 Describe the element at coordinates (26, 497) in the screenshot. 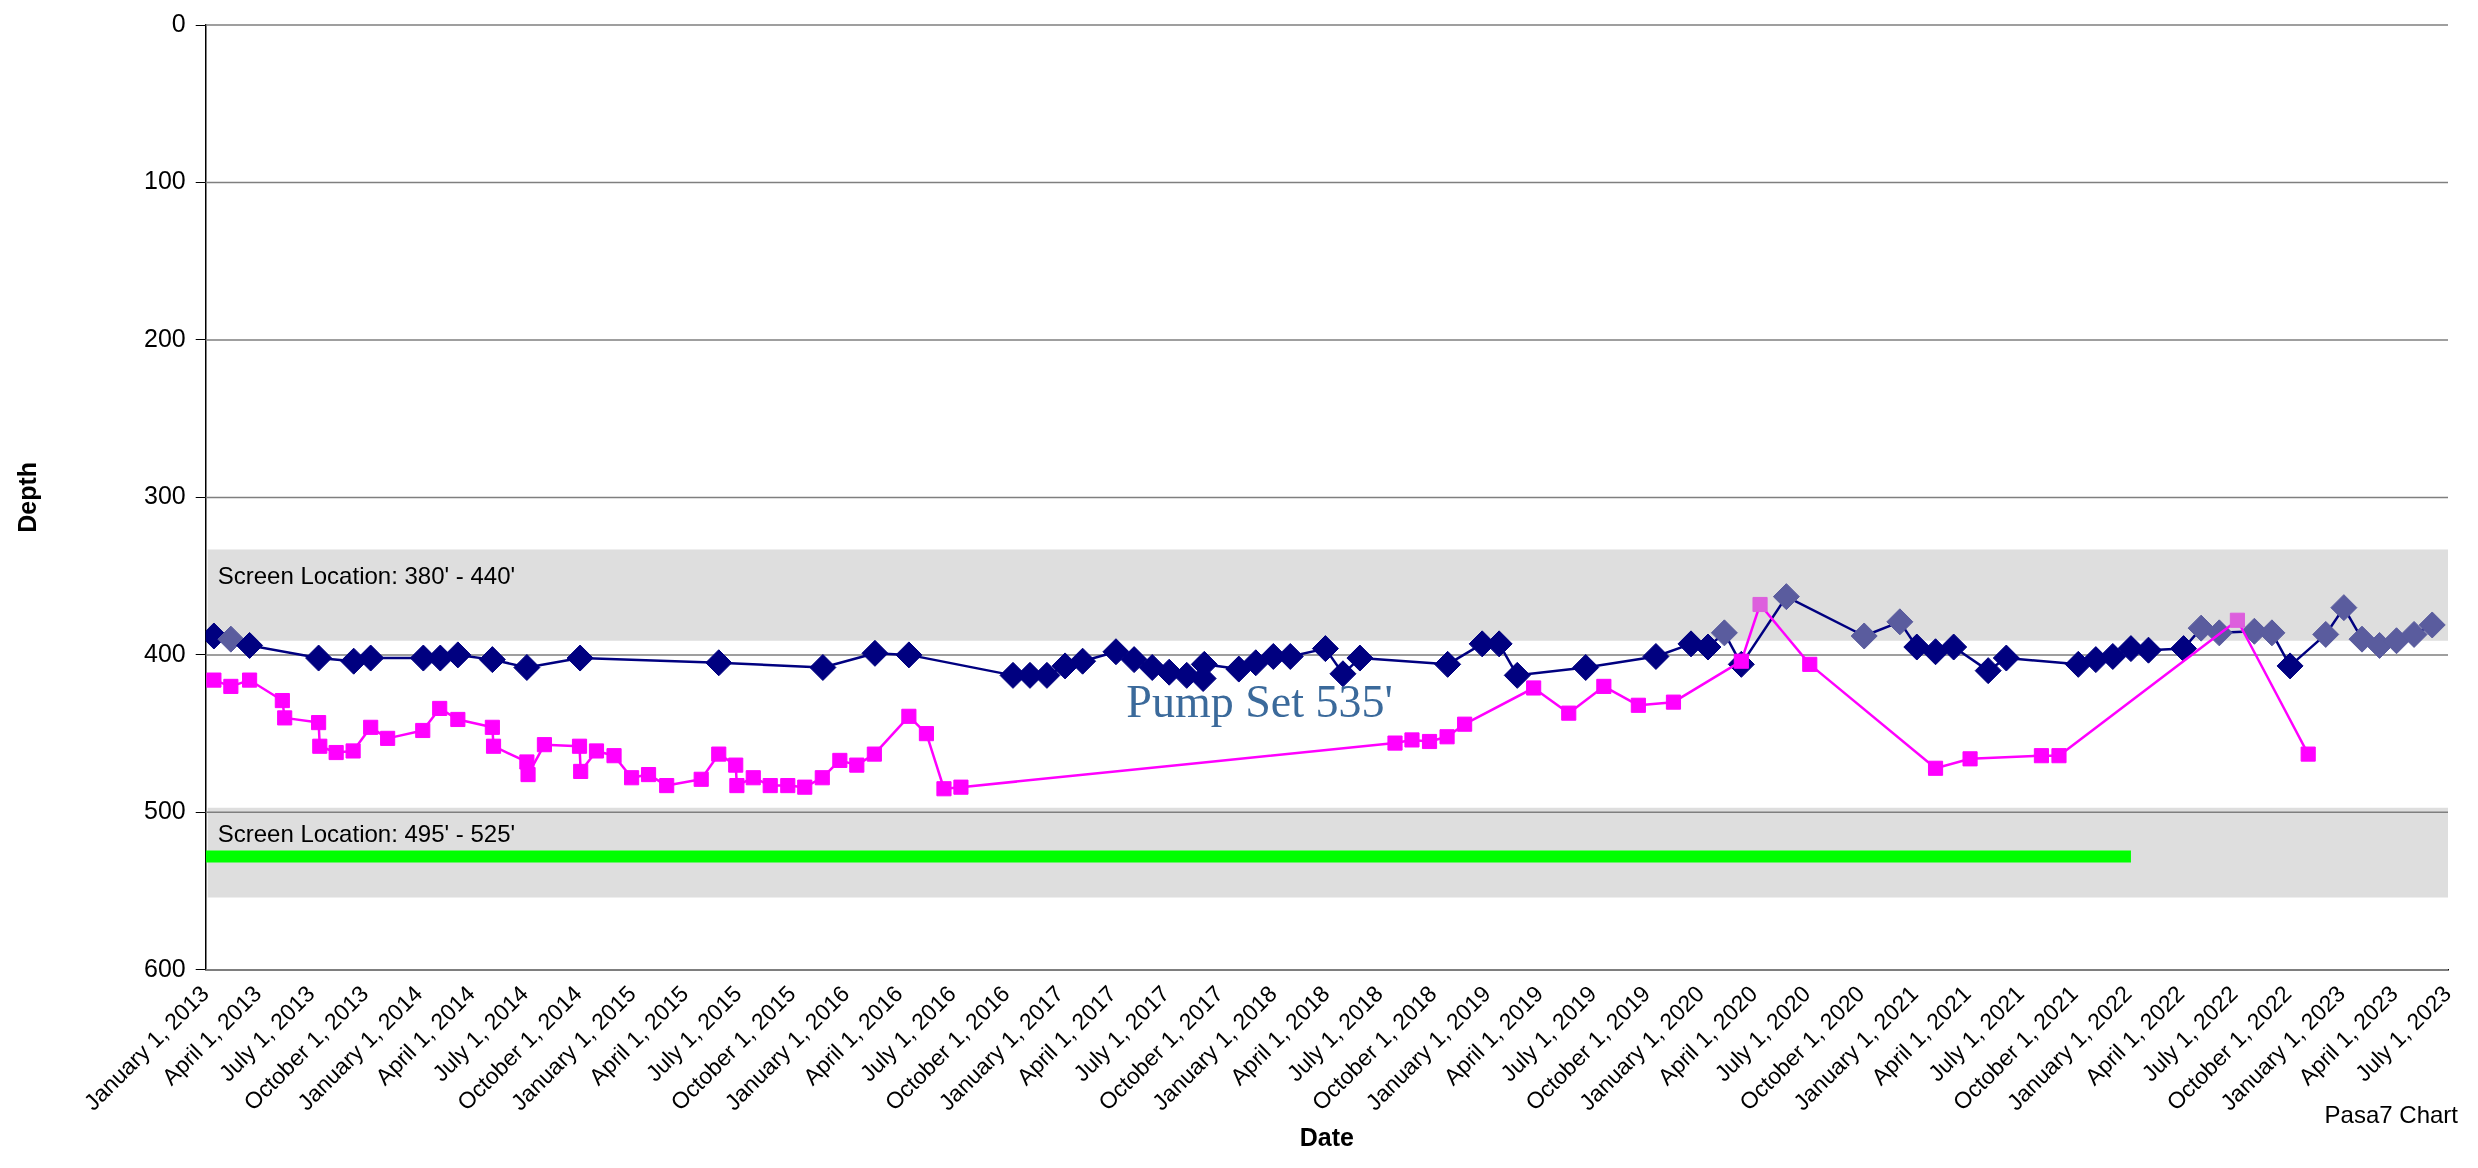

I see `y-axis-title: Depth` at that location.